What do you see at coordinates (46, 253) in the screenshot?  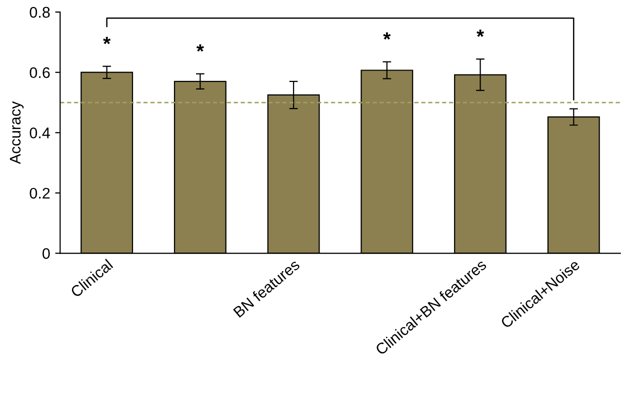 I see `y-tick-label: 0` at bounding box center [46, 253].